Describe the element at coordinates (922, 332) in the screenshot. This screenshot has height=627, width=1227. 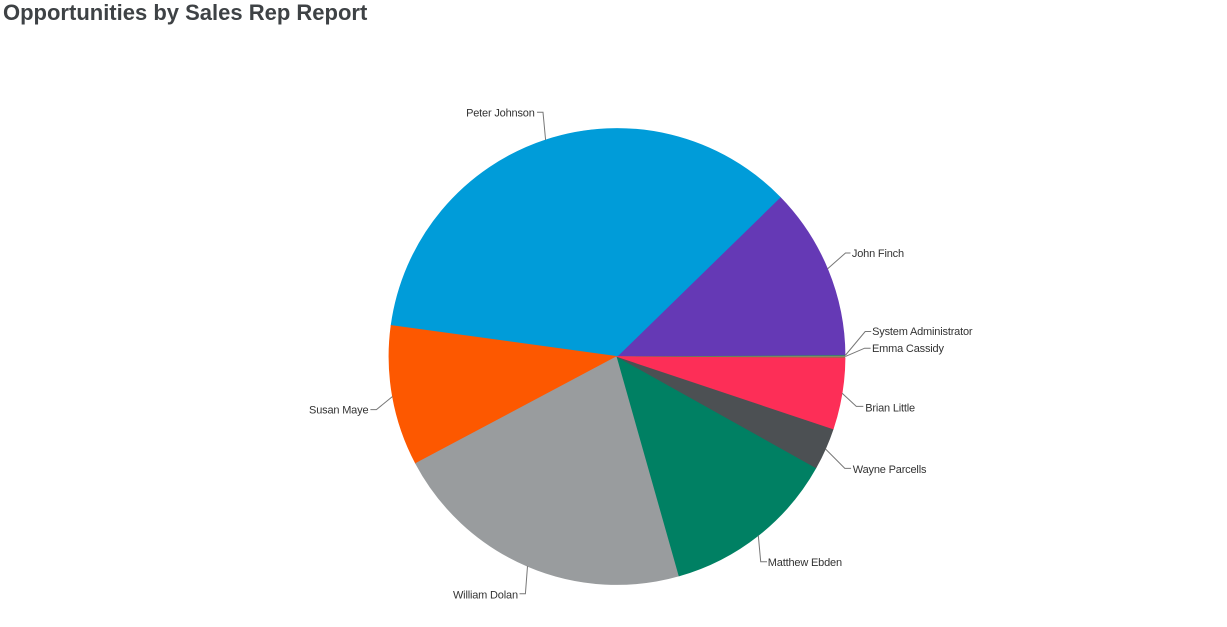
I see `svg-text: System Administrator` at that location.